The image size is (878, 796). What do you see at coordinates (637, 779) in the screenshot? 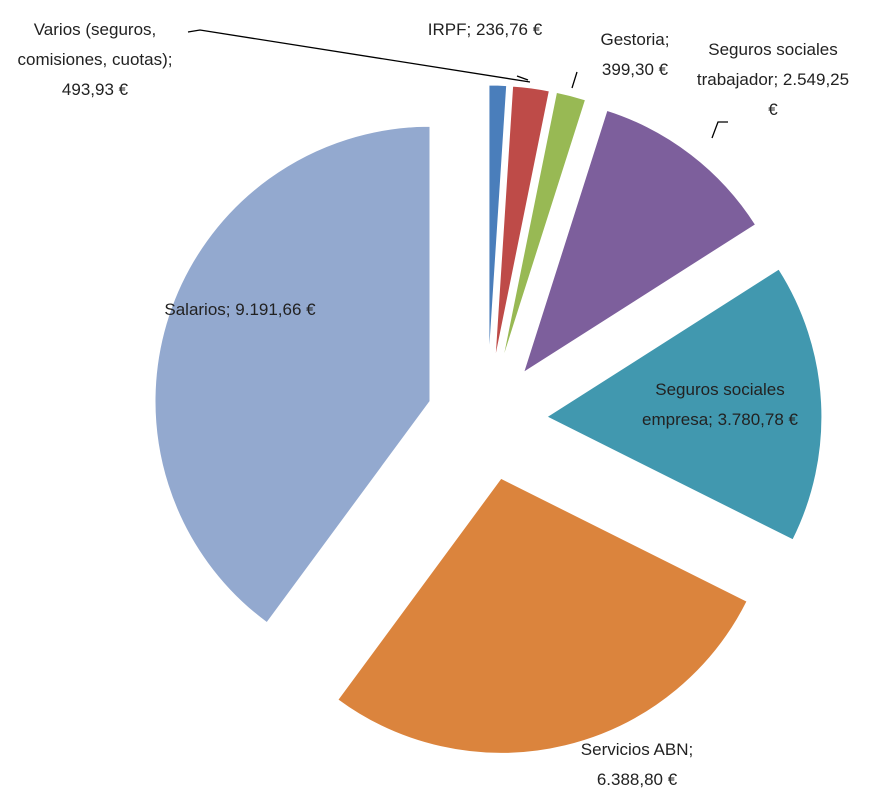
I see `value-label: 6.388,80 €` at bounding box center [637, 779].